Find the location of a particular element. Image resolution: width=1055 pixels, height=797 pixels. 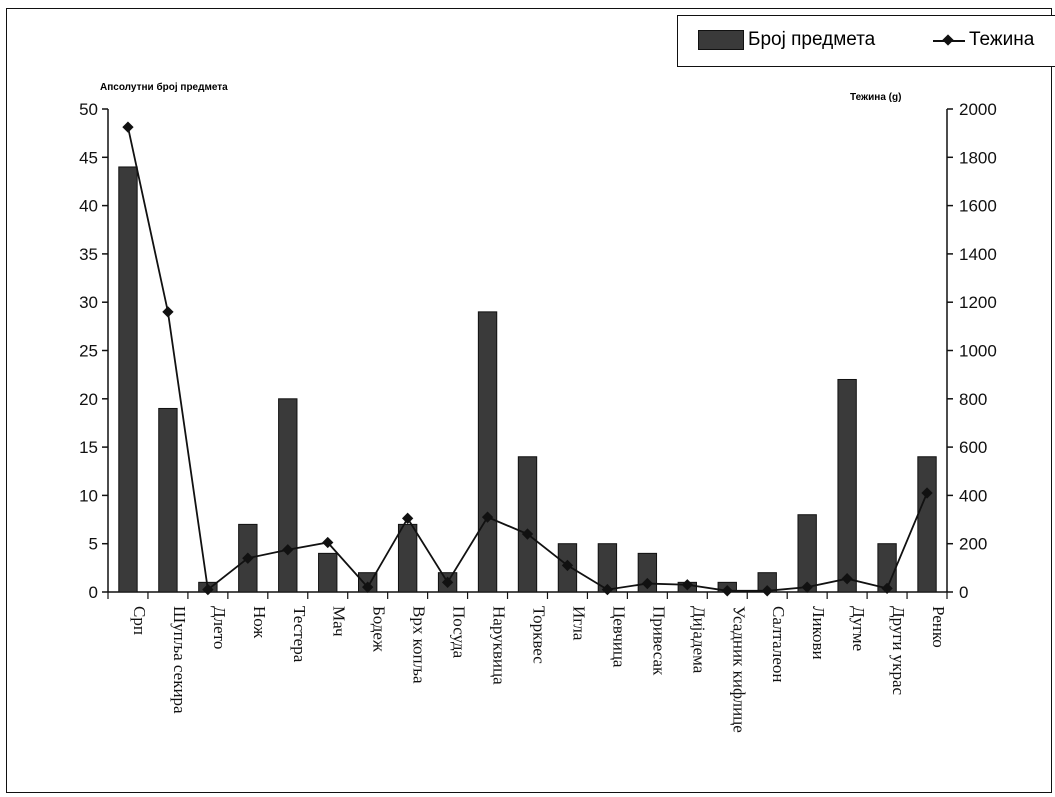

x-category-label: Бодеж is located at coordinates (379, 629).